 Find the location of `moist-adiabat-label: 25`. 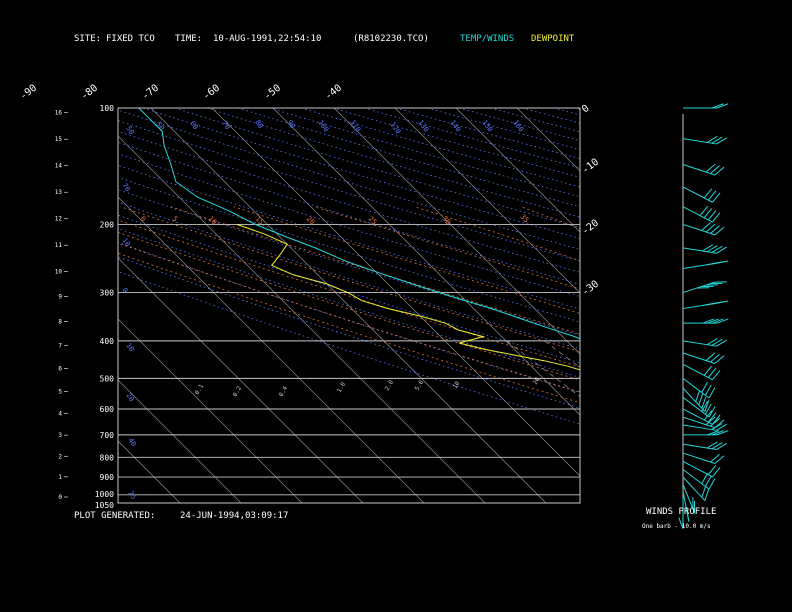

moist-adiabat-label: 25 is located at coordinates (373, 221).